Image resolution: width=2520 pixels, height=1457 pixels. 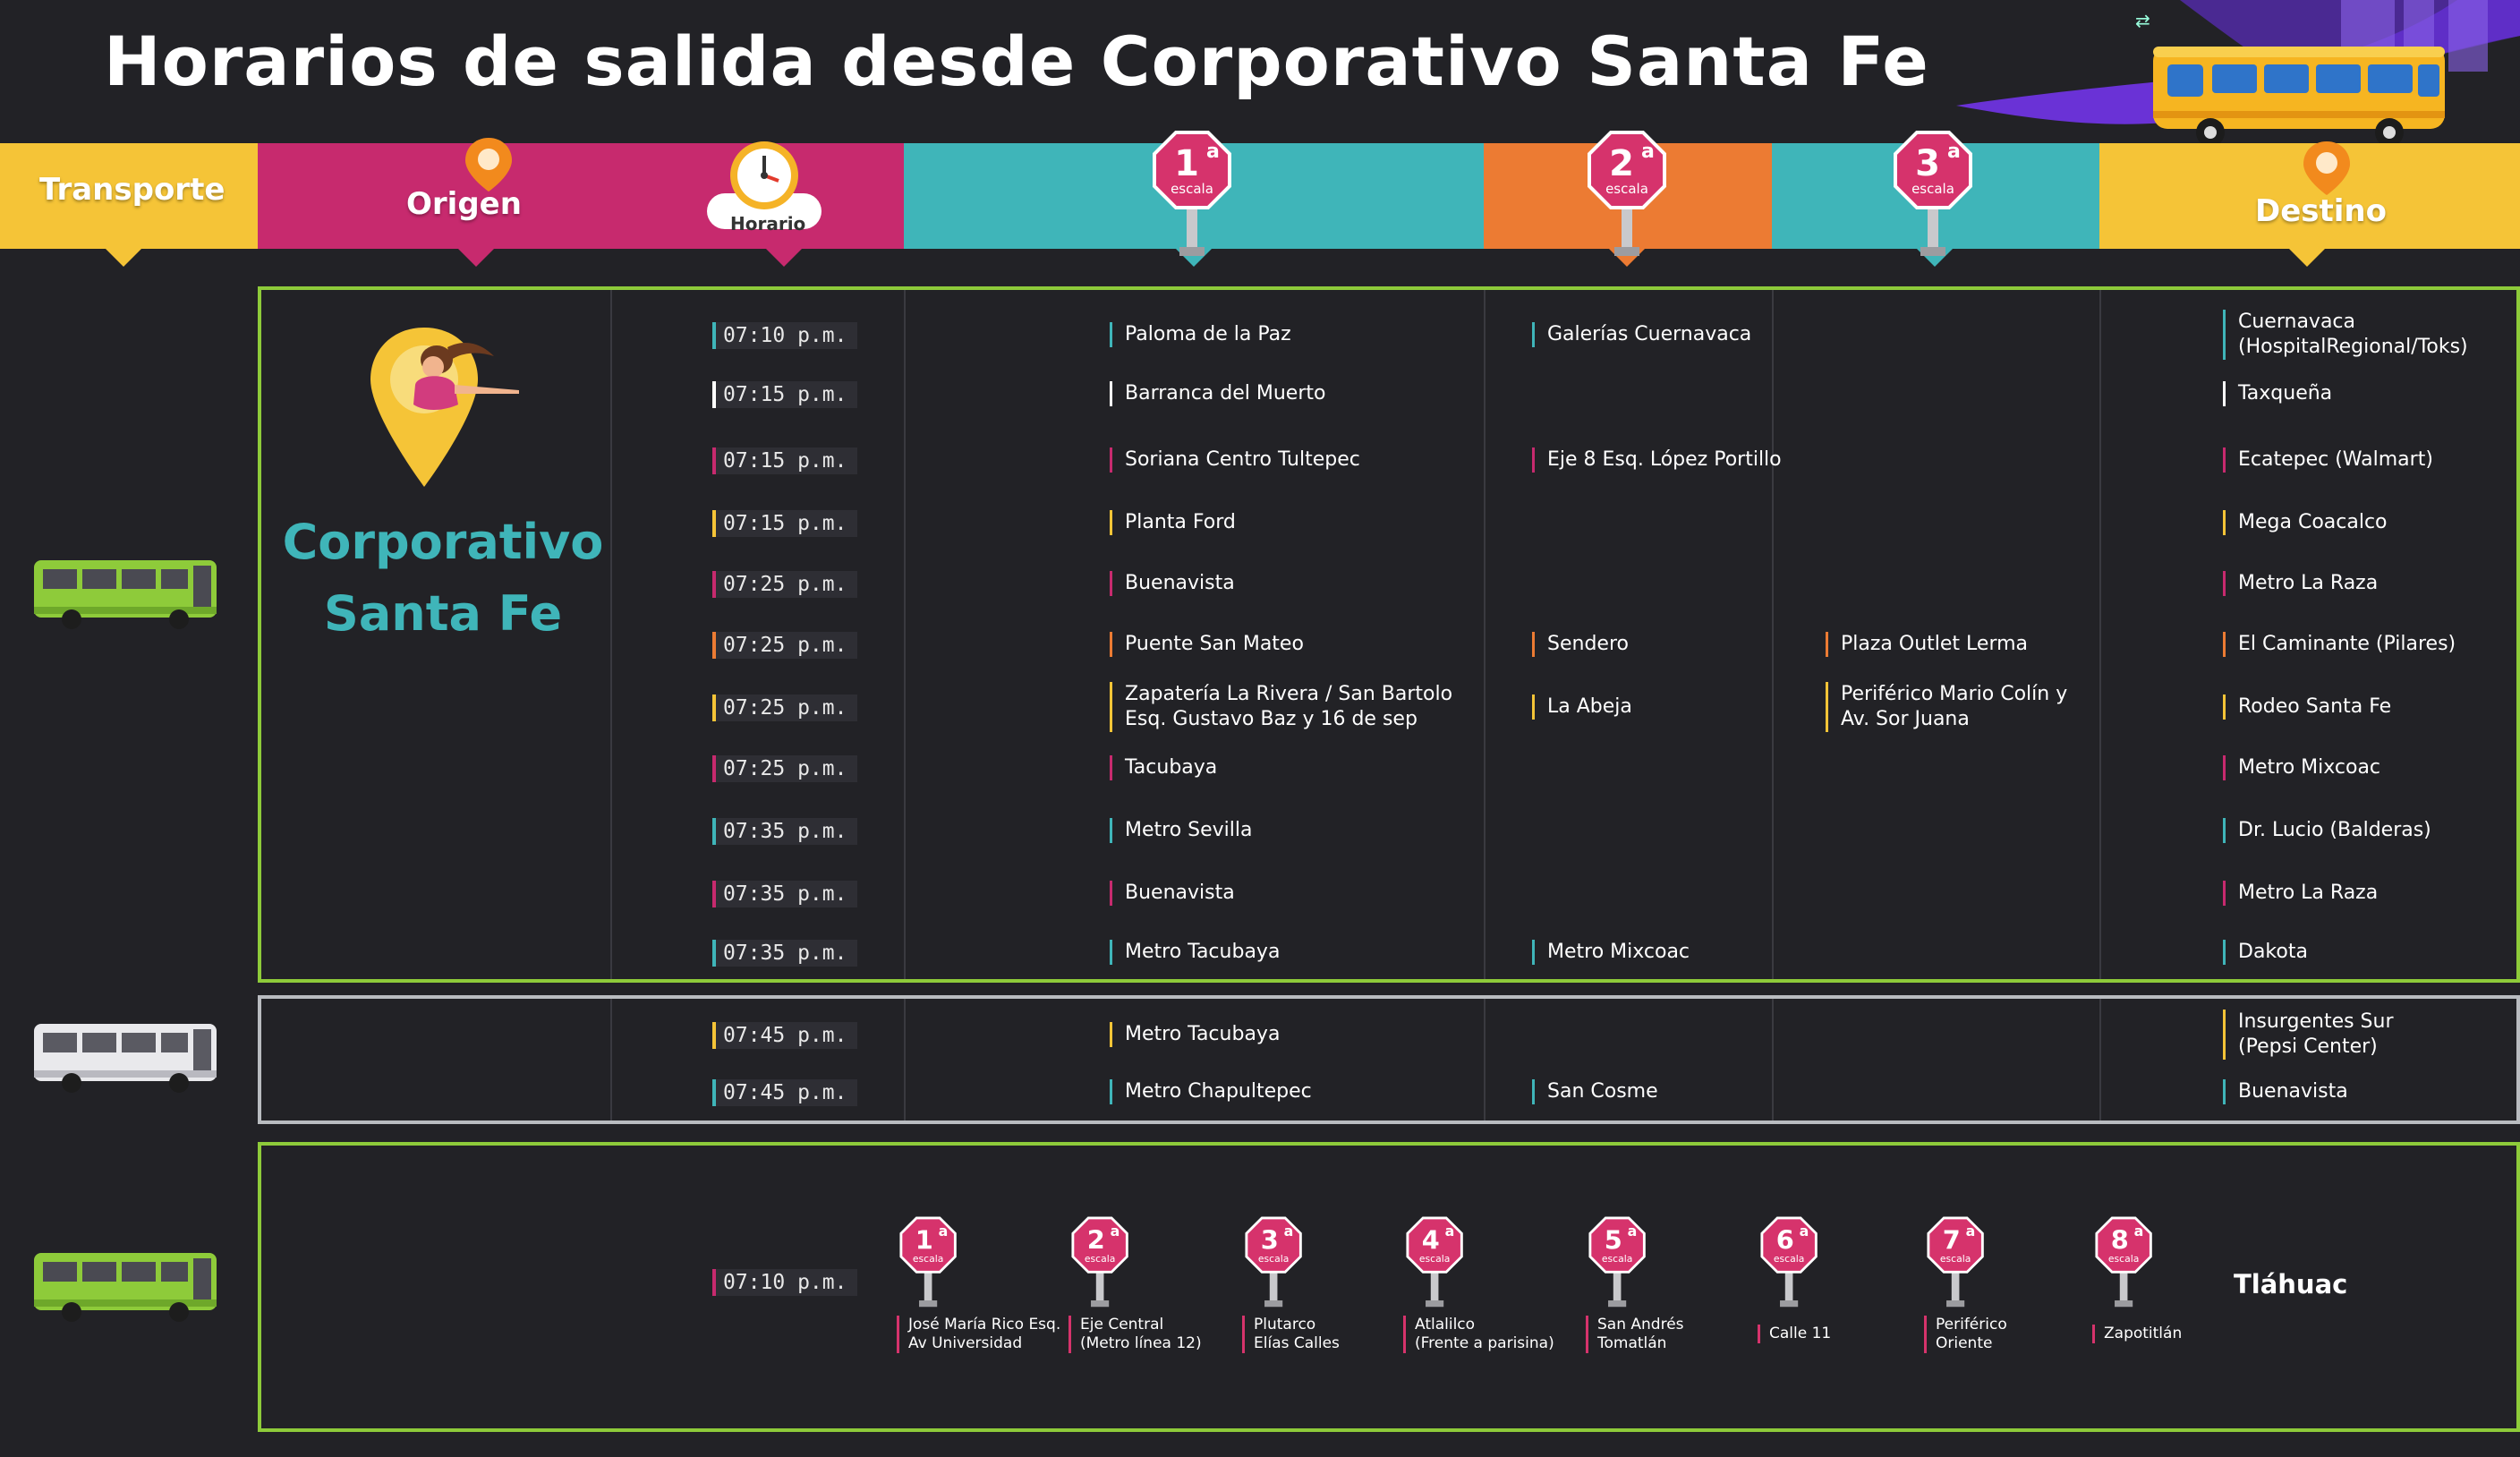 I want to click on destination: Metro Mixcoac, so click(x=2301, y=768).